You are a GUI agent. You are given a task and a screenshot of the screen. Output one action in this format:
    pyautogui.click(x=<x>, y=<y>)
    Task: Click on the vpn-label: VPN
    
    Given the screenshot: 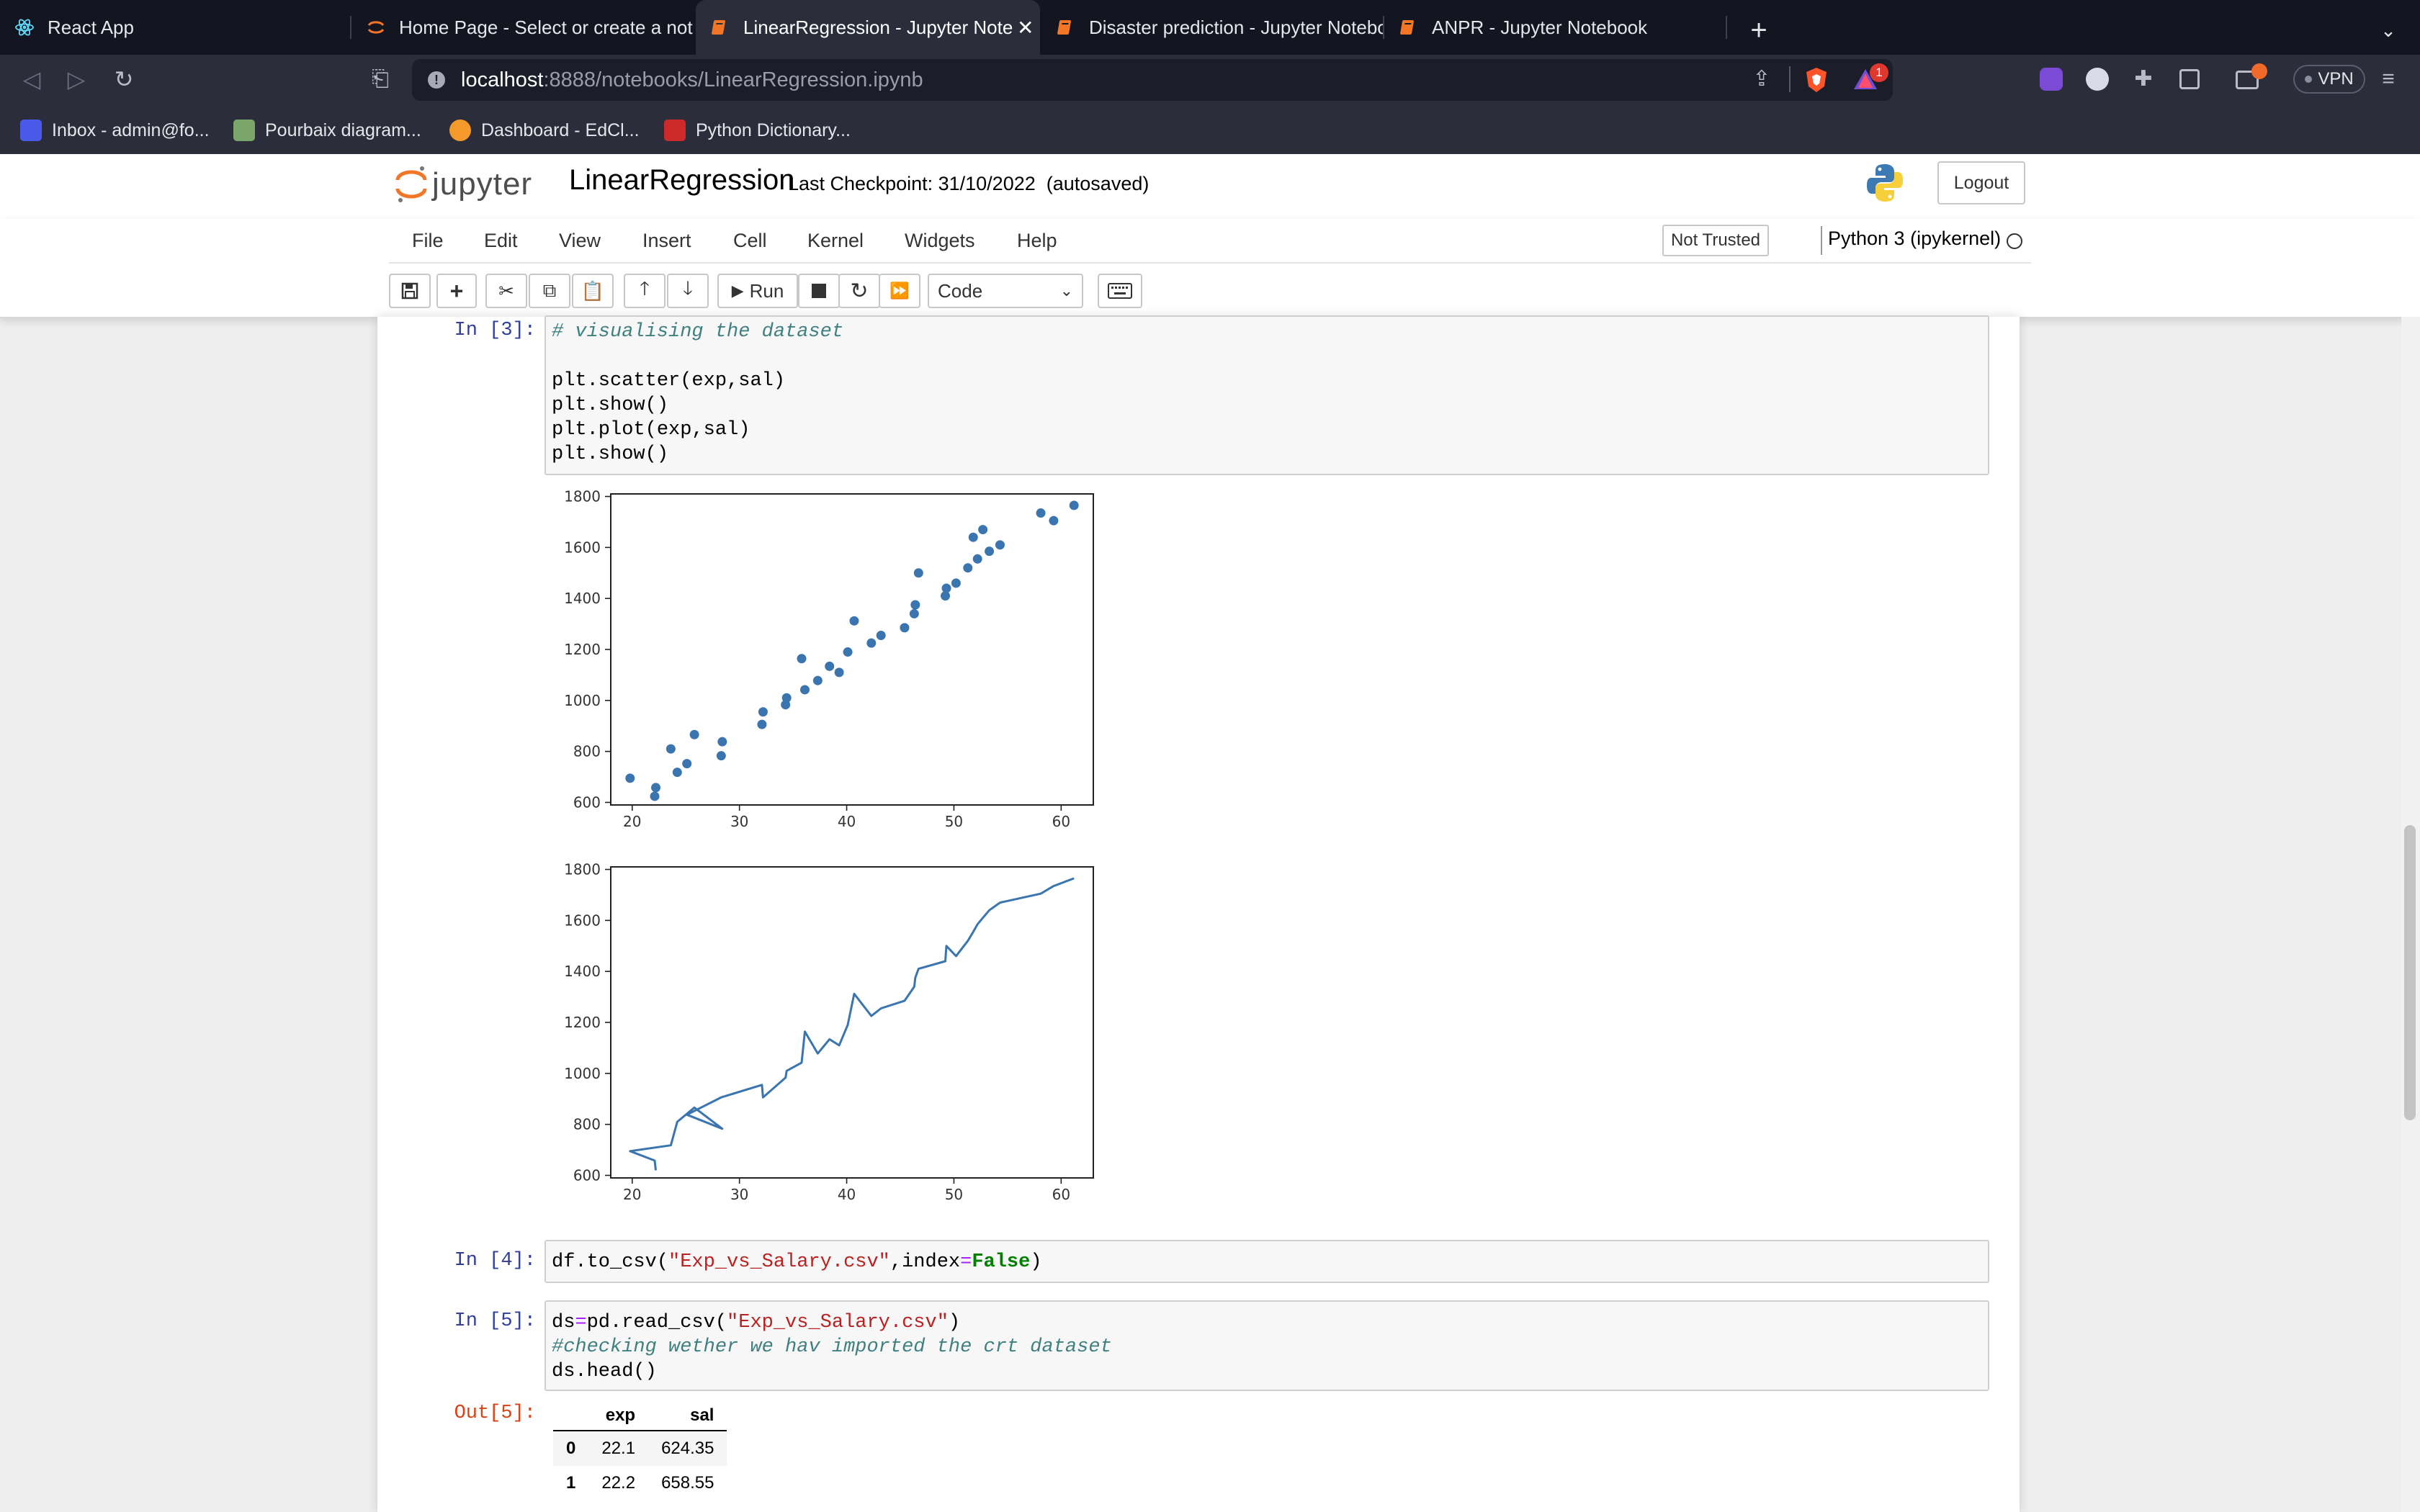 What is the action you would take?
    pyautogui.click(x=2336, y=79)
    